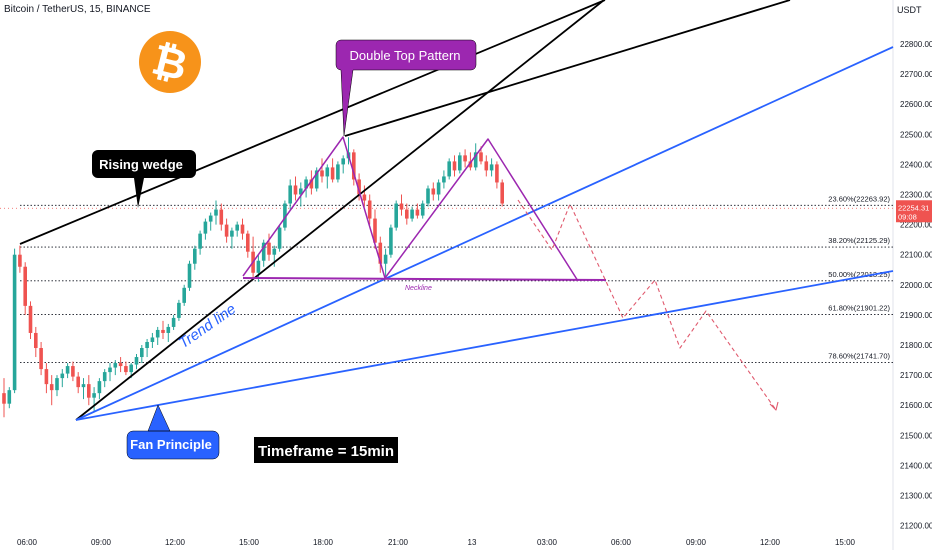 This screenshot has height=550, width=932. What do you see at coordinates (916, 104) in the screenshot?
I see `y-tick-label: 22600.00` at bounding box center [916, 104].